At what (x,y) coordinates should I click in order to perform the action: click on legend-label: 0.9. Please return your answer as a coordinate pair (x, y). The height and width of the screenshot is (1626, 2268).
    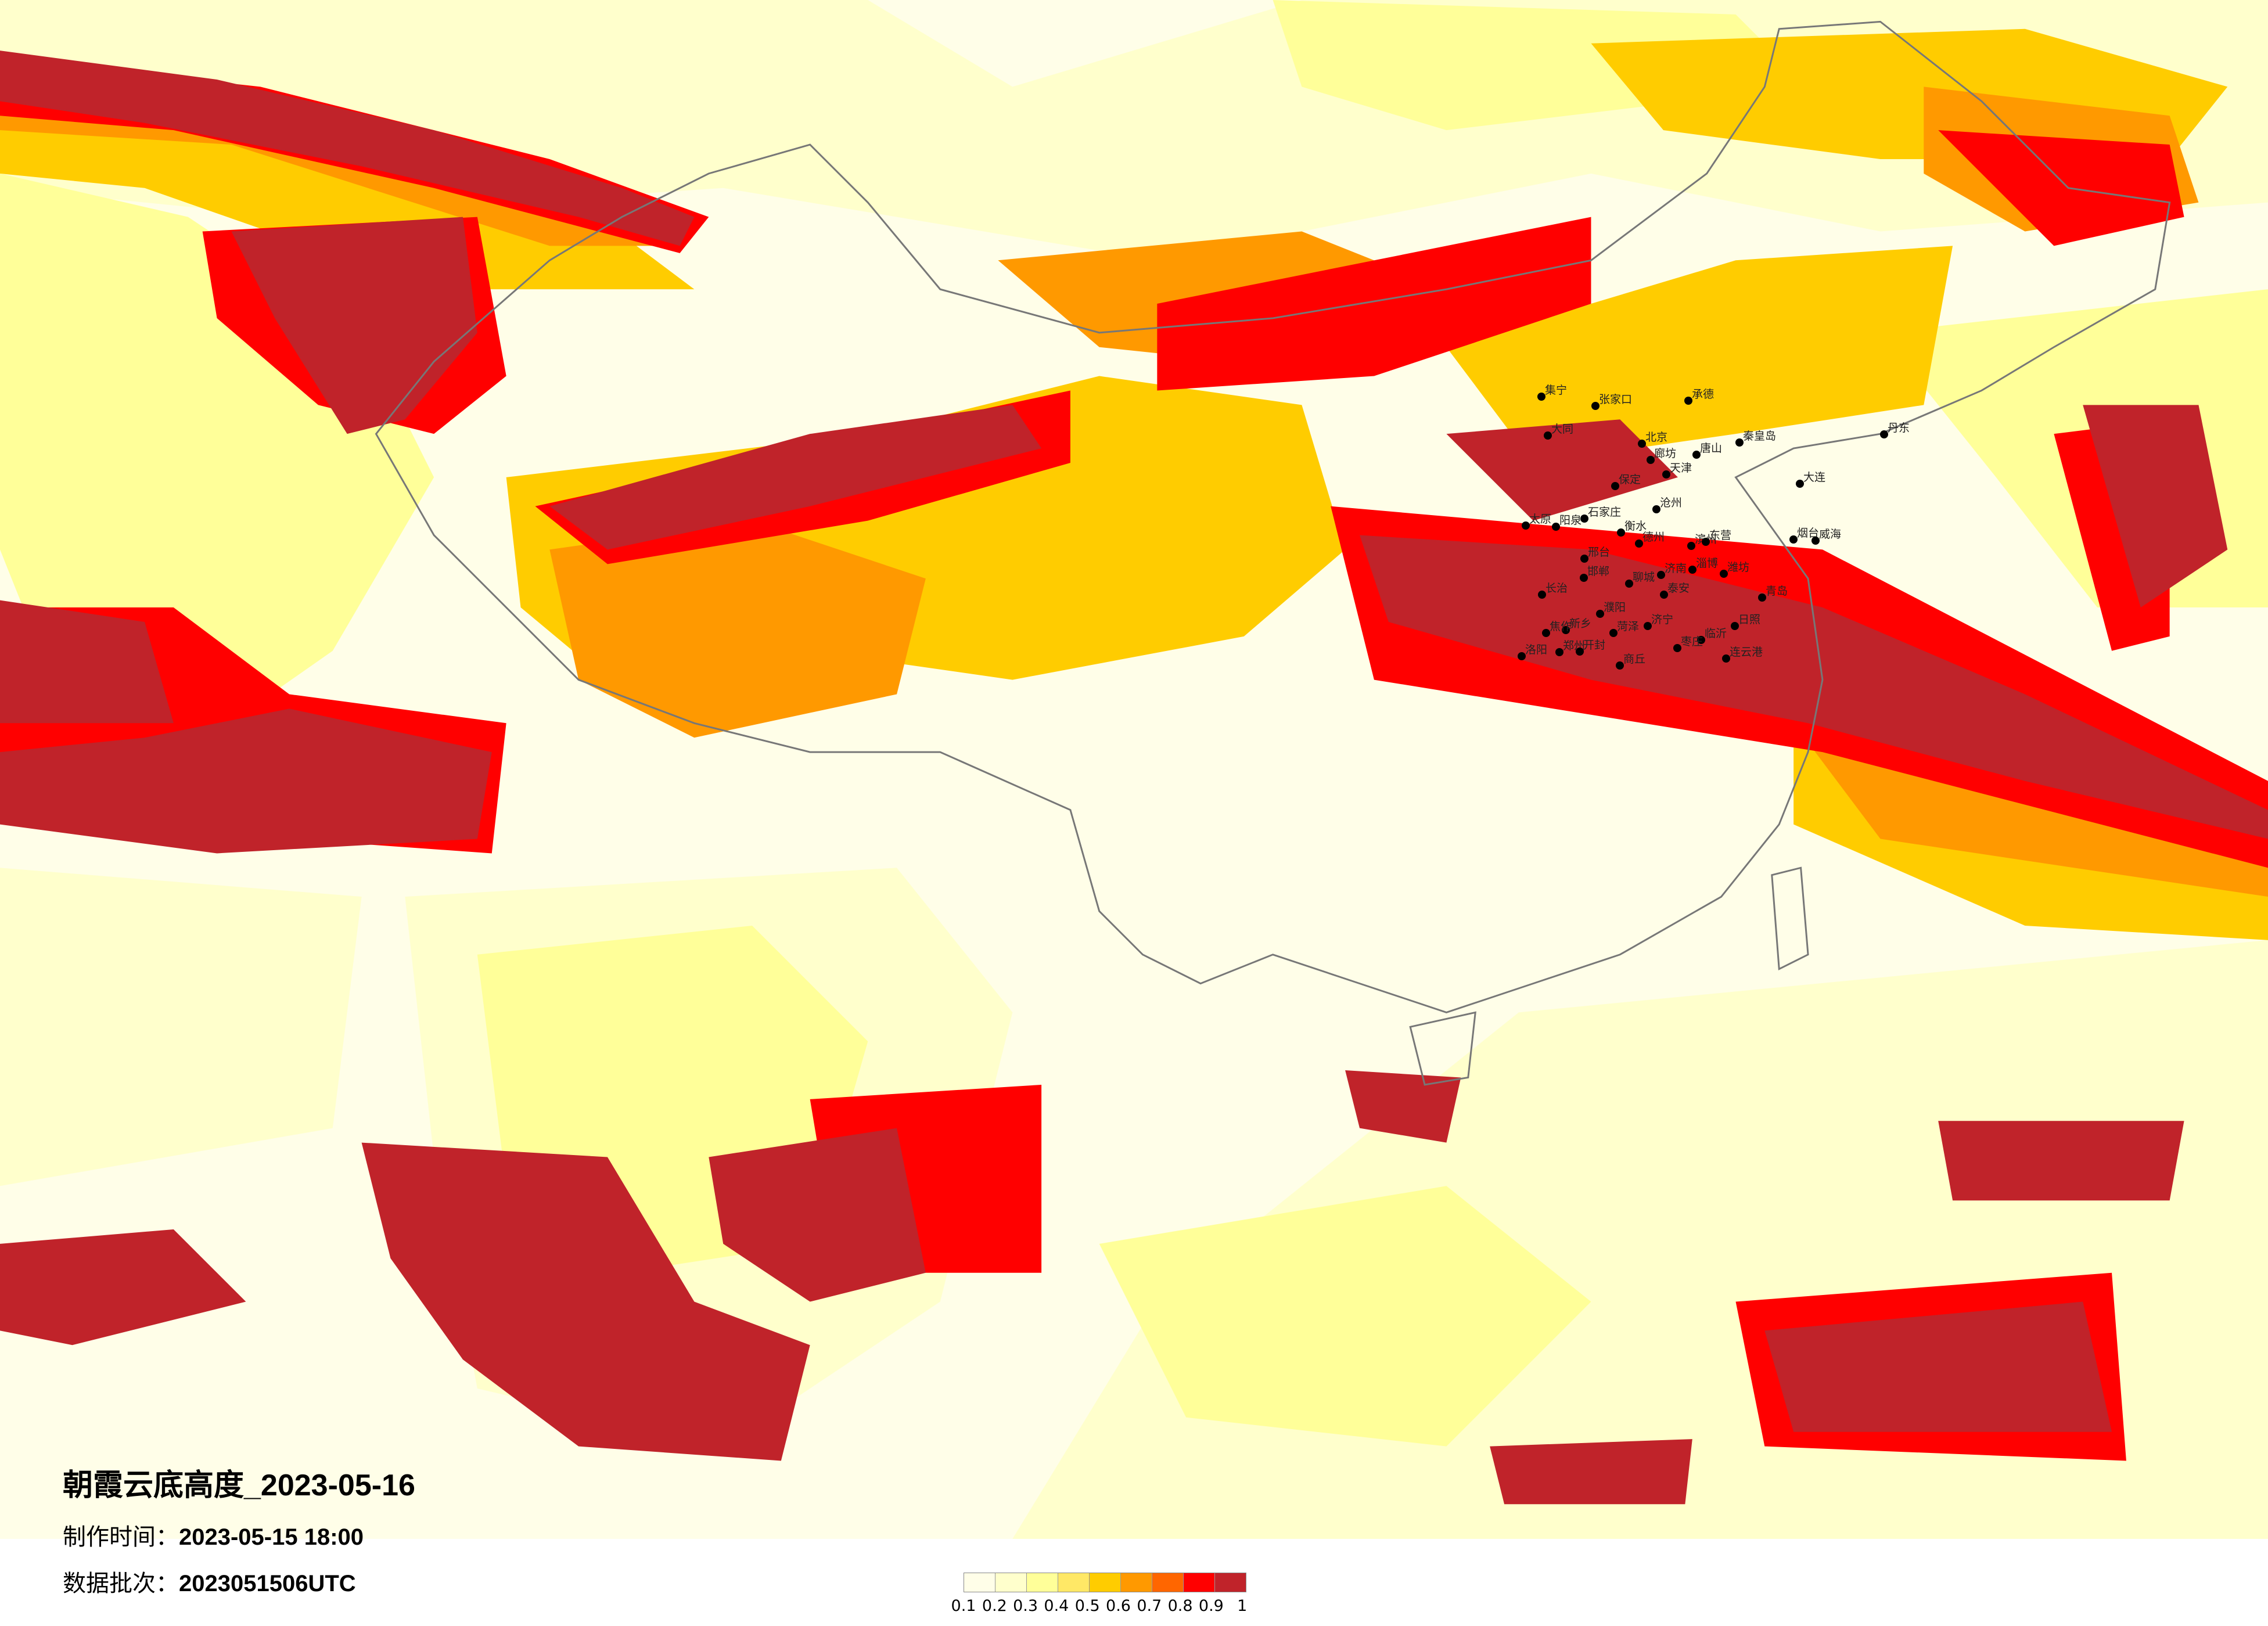
    Looking at the image, I should click on (1211, 1606).